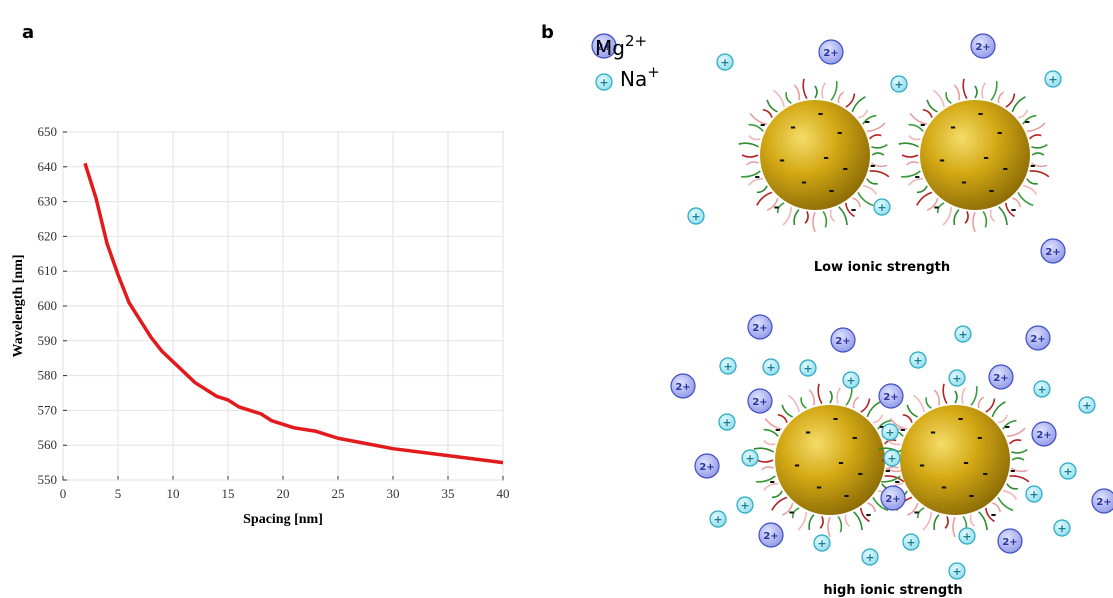 The height and width of the screenshot is (598, 1113). Describe the element at coordinates (48, 340) in the screenshot. I see `y-tick-label: 590` at that location.